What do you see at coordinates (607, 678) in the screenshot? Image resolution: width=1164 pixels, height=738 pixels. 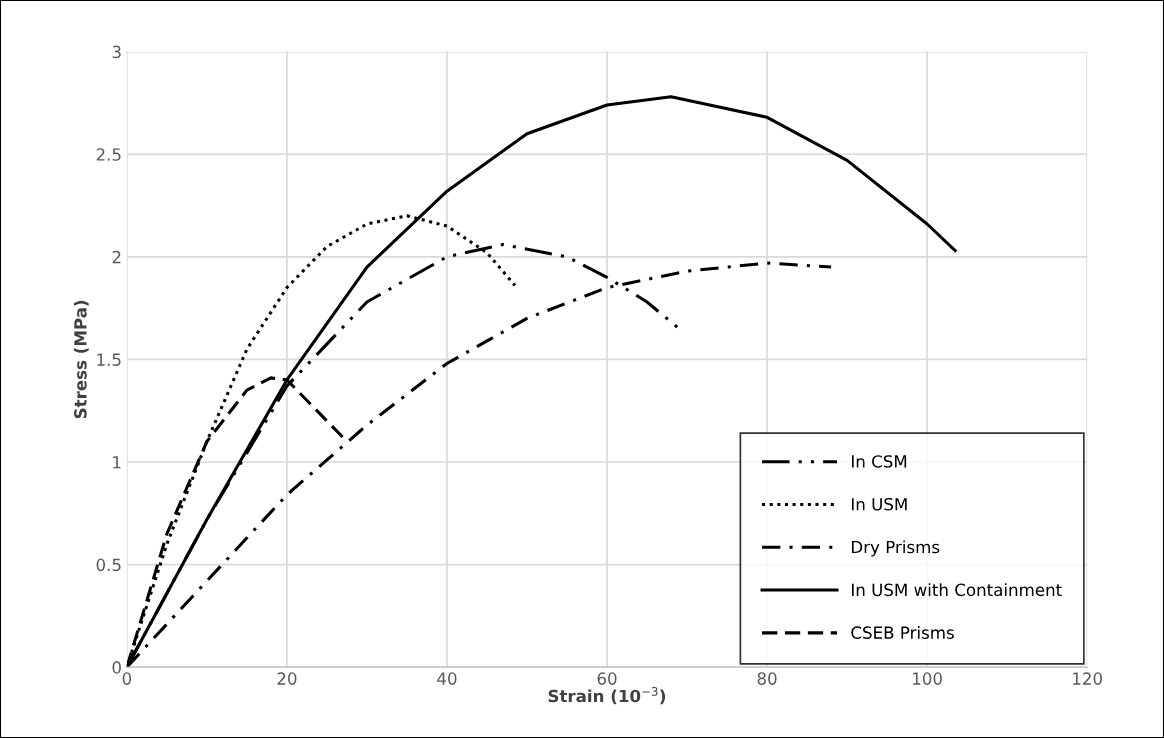 I see `x-tick-label: 60` at bounding box center [607, 678].